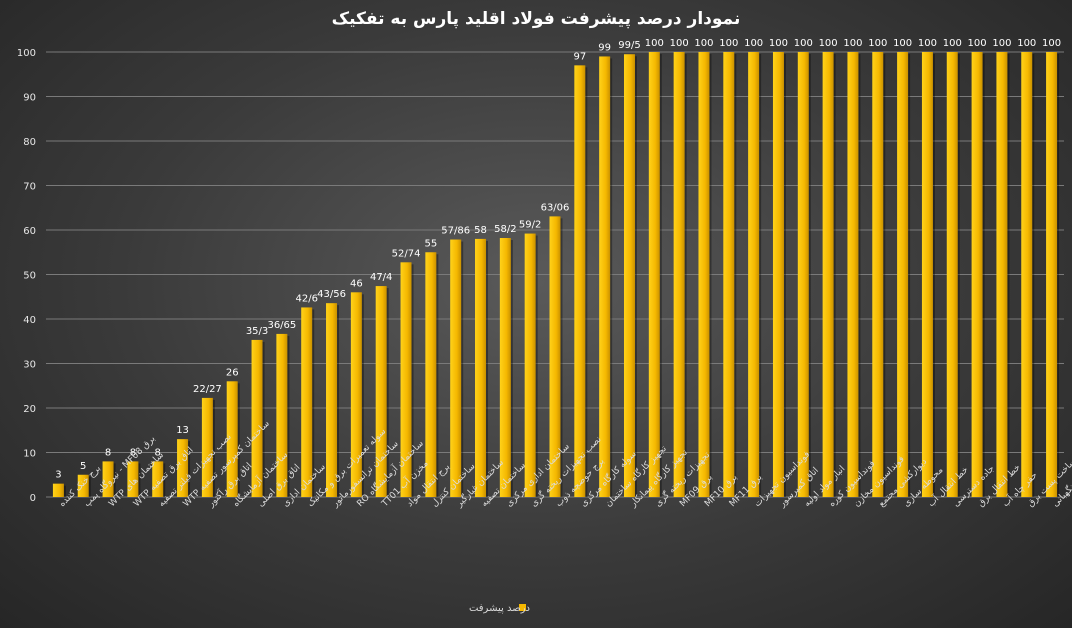 The width and height of the screenshot is (1072, 628). What do you see at coordinates (29, 231) in the screenshot?
I see `y-tick-label: 60` at bounding box center [29, 231].